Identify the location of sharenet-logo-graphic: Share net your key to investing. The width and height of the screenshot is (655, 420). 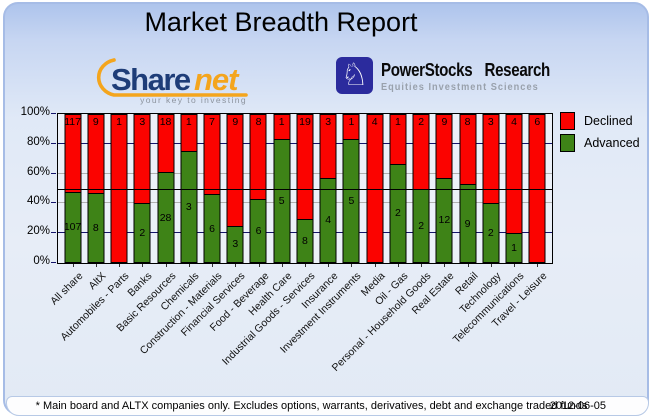
(172, 81).